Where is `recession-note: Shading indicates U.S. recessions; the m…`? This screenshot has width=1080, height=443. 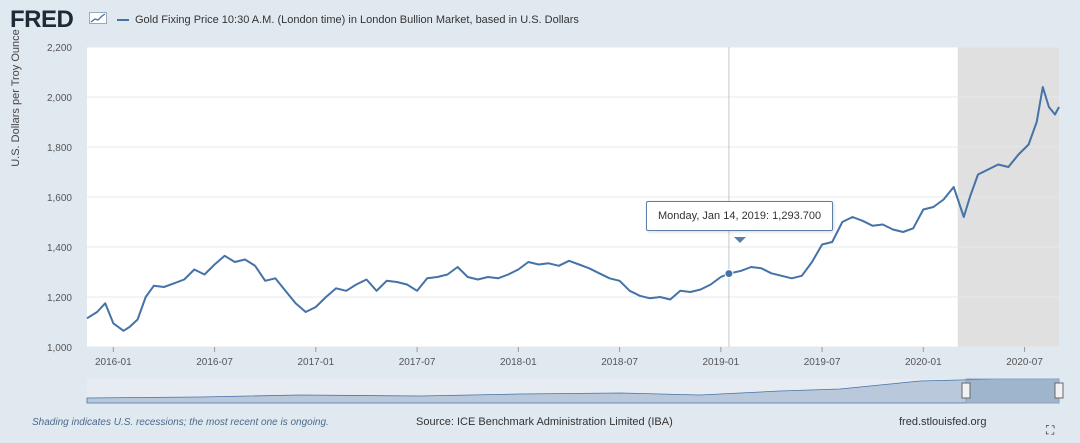 recession-note: Shading indicates U.S. recessions; the m… is located at coordinates (180, 422).